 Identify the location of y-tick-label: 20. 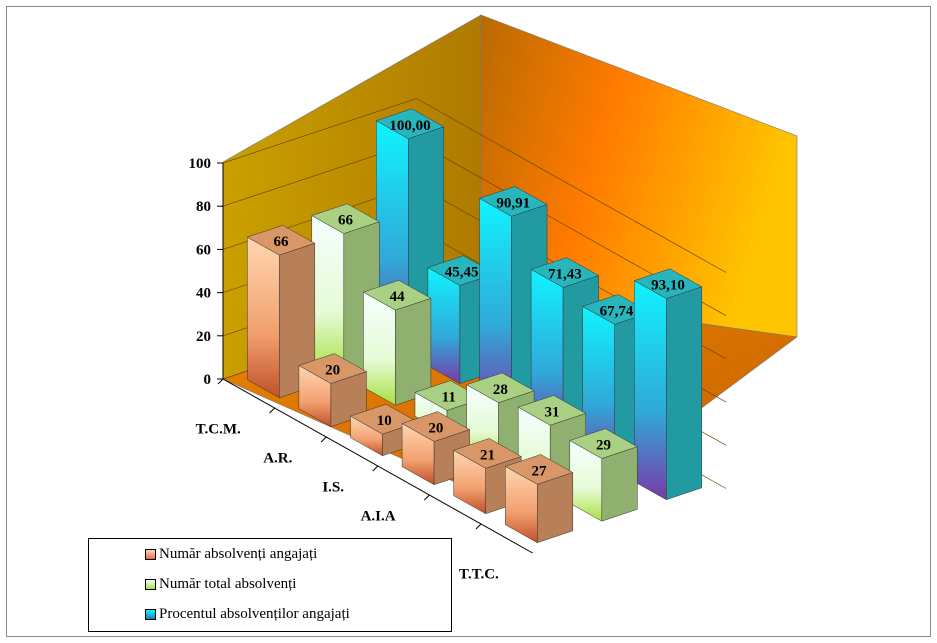
(203, 337).